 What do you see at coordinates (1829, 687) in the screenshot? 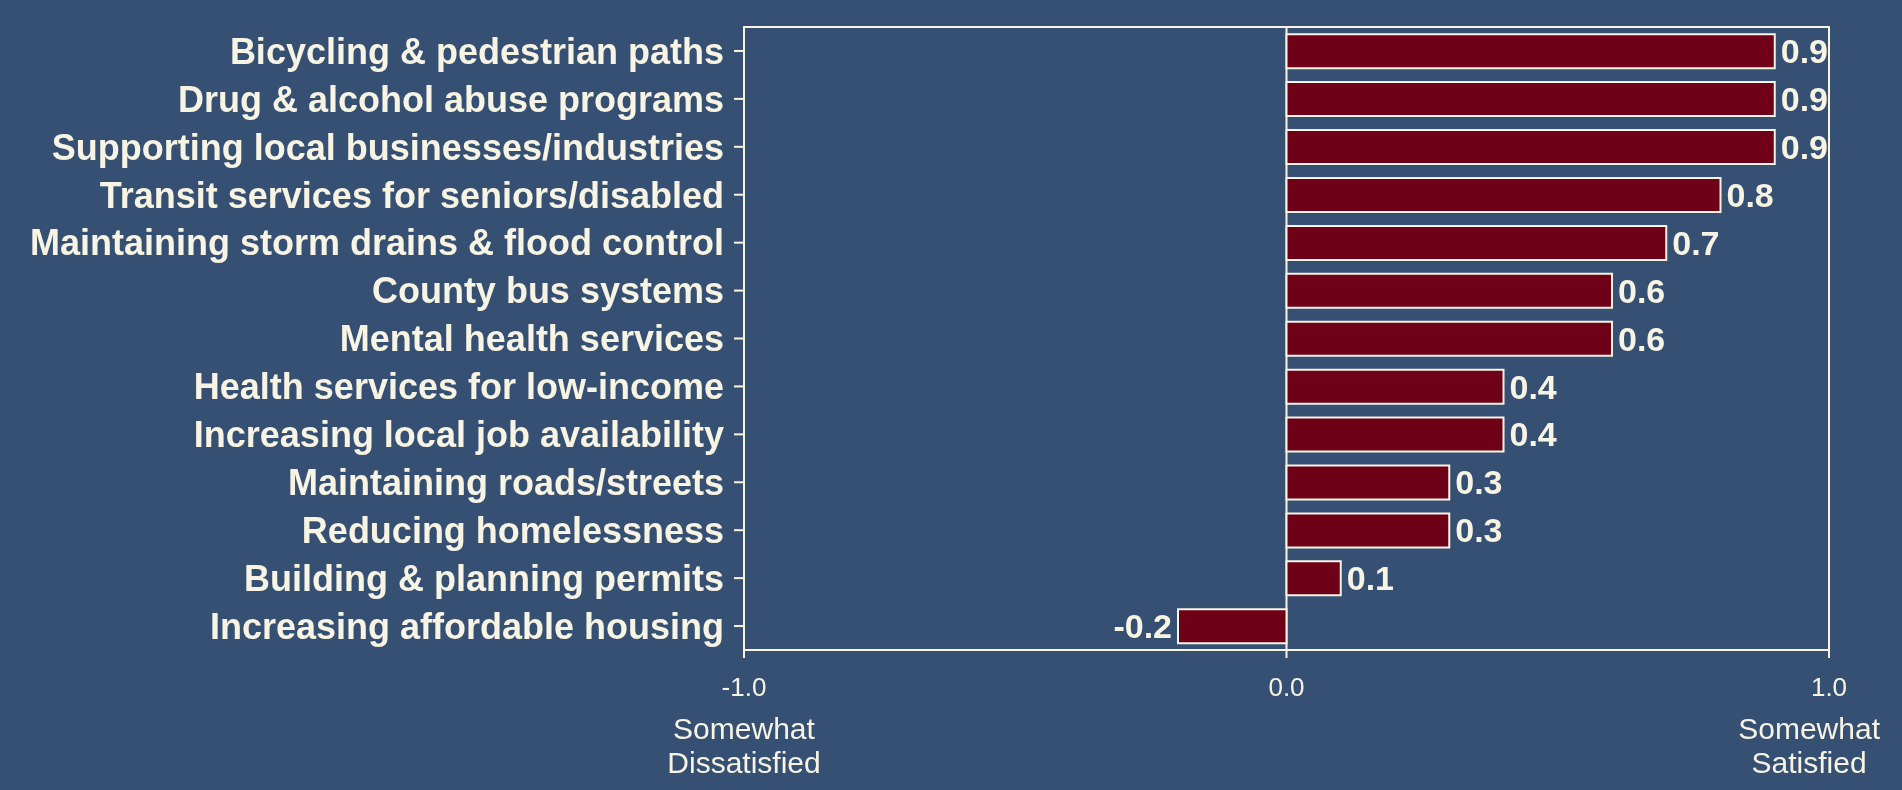
I see `x-tick-label: 1.0` at bounding box center [1829, 687].